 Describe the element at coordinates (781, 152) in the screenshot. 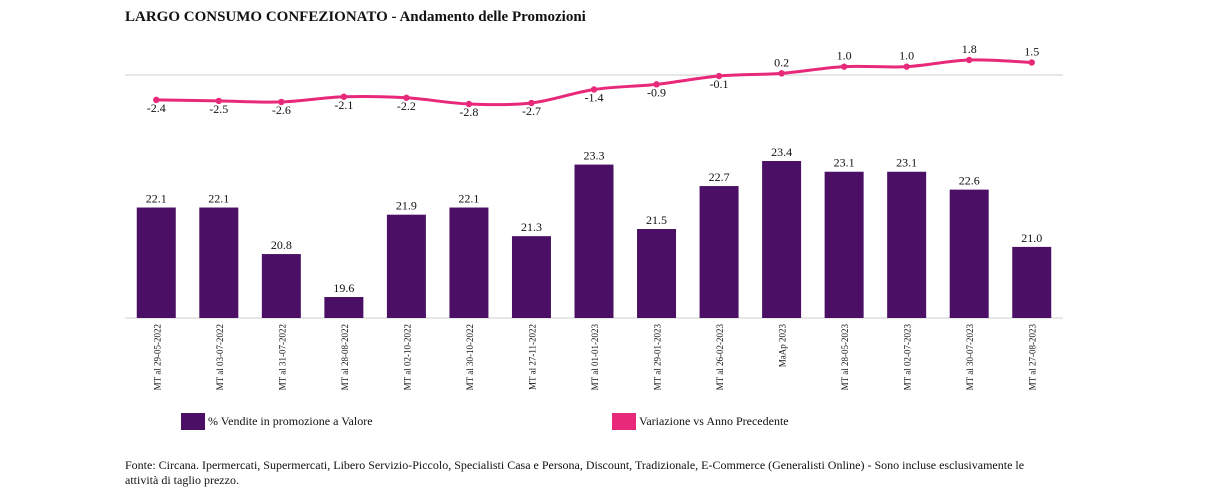

I see `bar-value-label: 23.4` at that location.